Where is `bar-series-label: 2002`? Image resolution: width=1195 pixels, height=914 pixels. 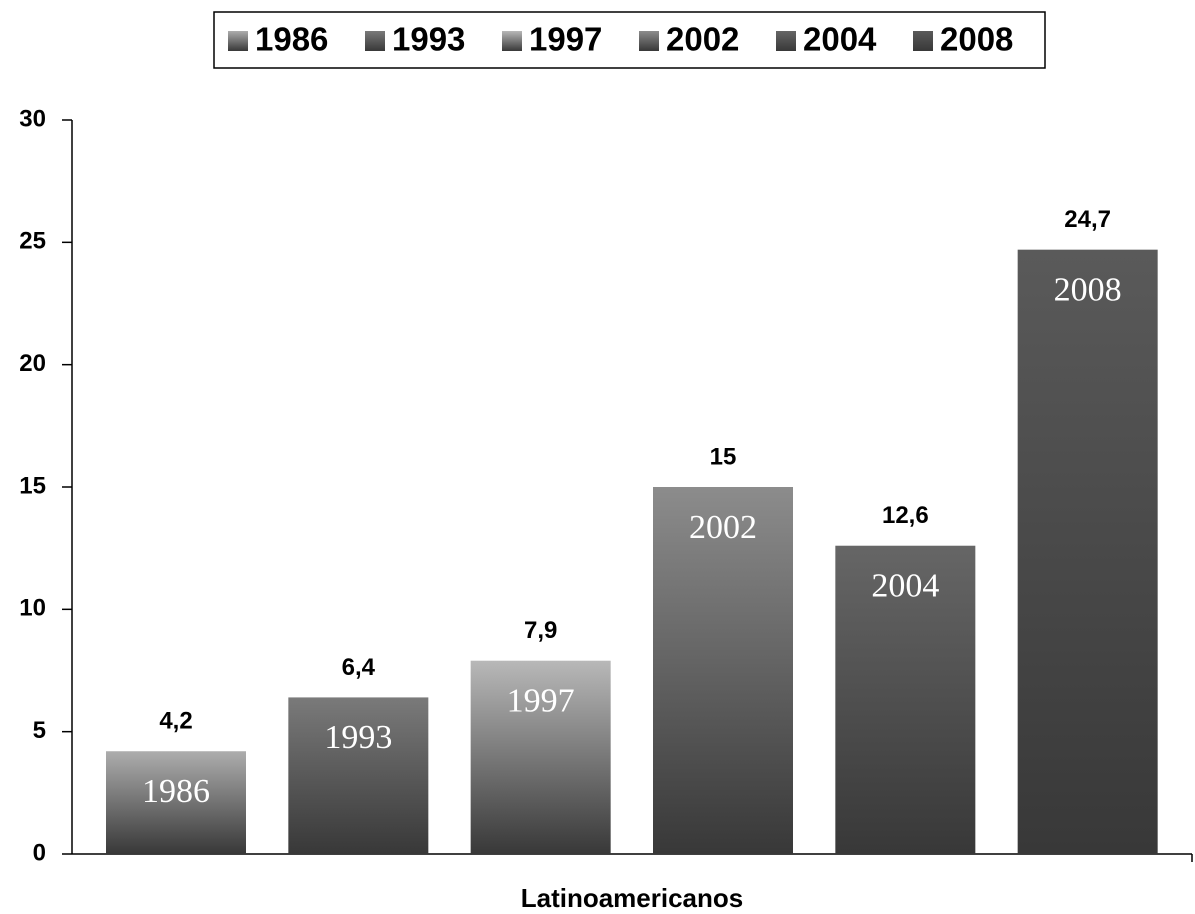
bar-series-label: 2002 is located at coordinates (723, 527).